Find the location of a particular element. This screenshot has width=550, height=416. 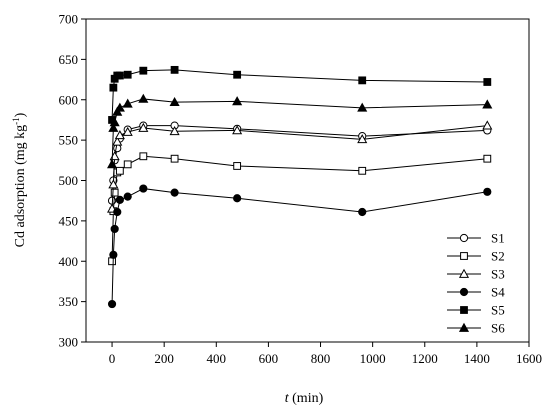

series-line-S5 is located at coordinates (299, 94).